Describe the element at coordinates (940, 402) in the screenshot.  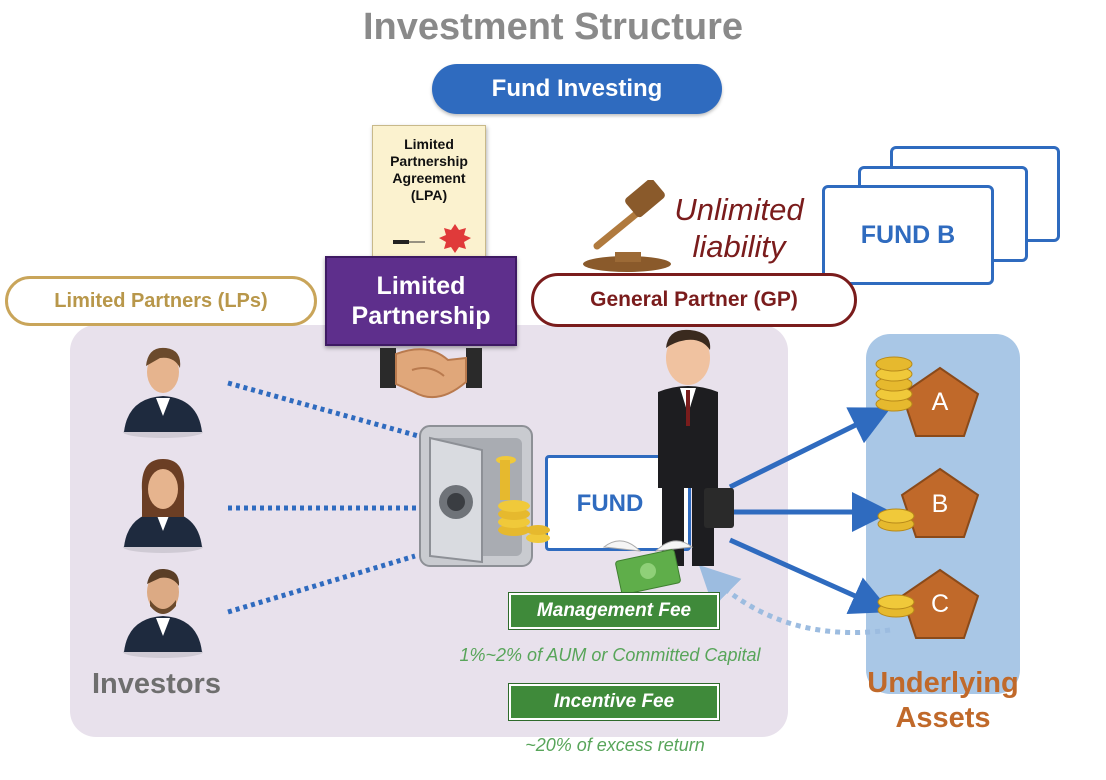
I see `asset-a-label: A` at that location.